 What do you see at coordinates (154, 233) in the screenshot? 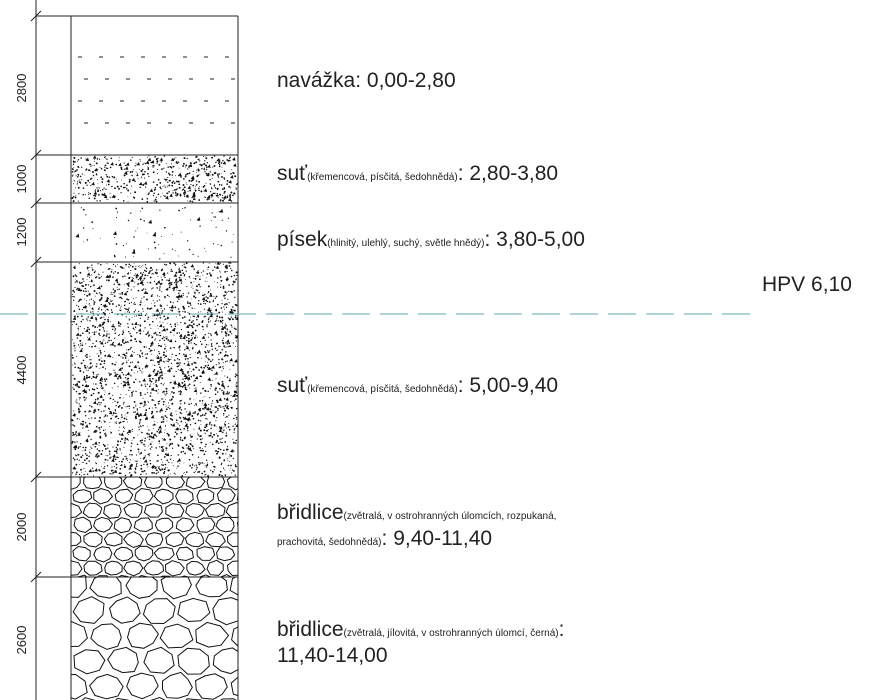
I see `fill-pattern-pisek` at bounding box center [154, 233].